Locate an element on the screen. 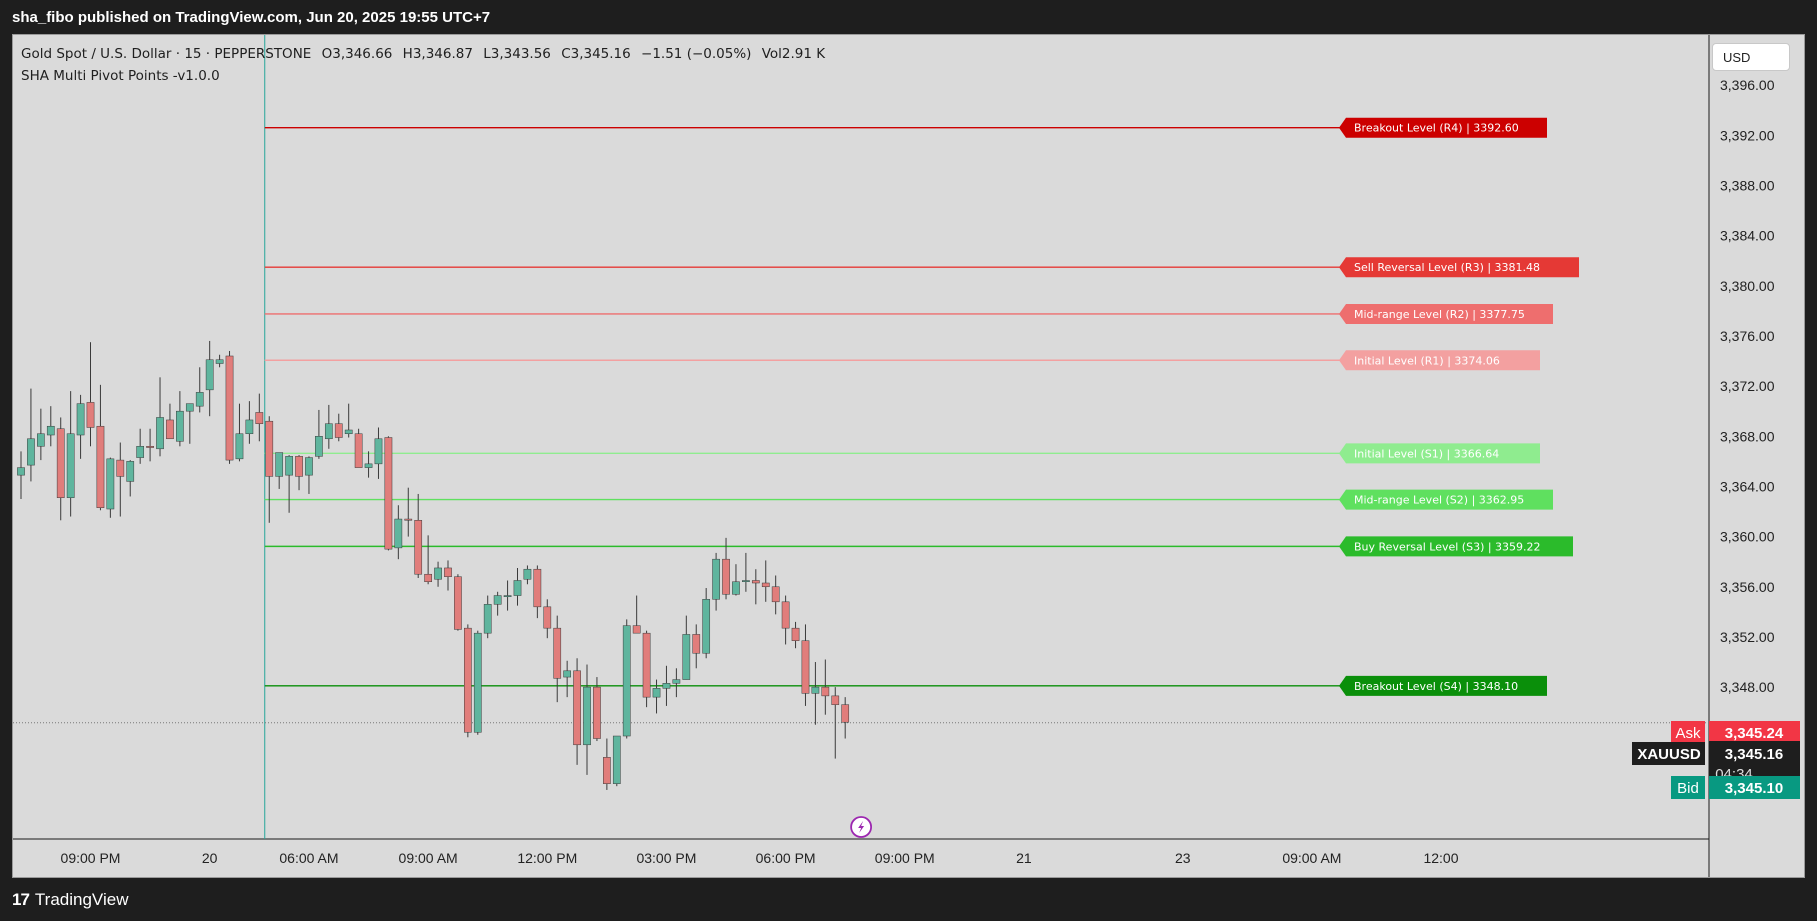 This screenshot has height=921, width=1817. symbol-tag is located at coordinates (1668, 753).